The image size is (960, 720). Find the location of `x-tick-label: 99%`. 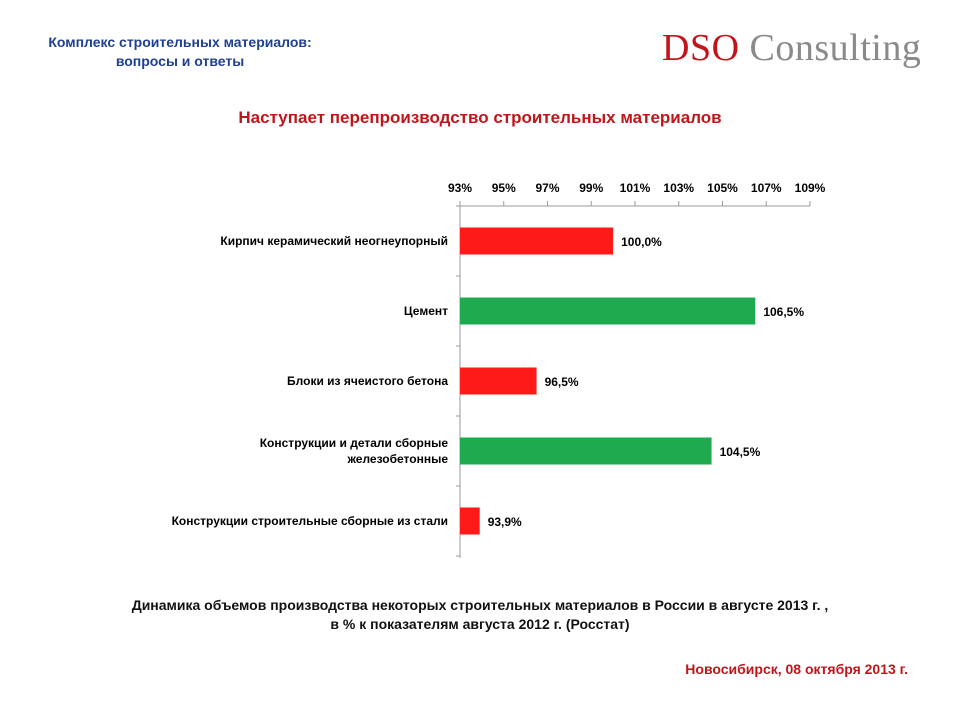

x-tick-label: 99% is located at coordinates (591, 188).